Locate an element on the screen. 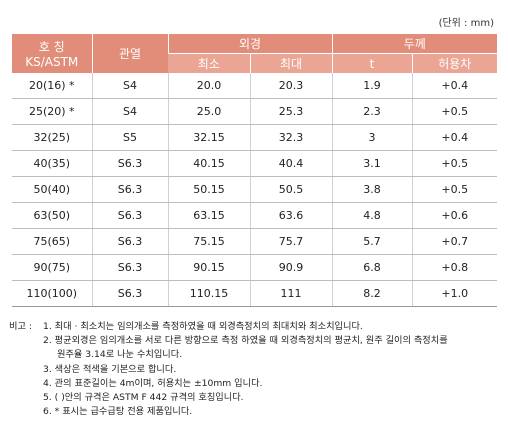 This screenshot has width=508, height=429. note-3: 3. 색상은 적색을 기본으로 합니다. is located at coordinates (110, 369).